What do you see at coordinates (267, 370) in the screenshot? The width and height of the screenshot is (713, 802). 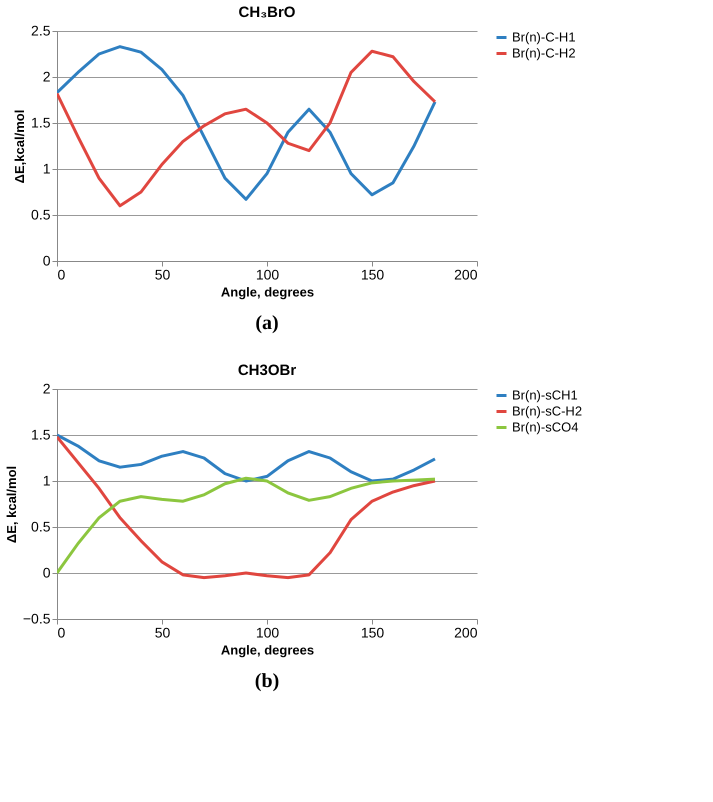 I see `chart-title: CH3OBr` at bounding box center [267, 370].